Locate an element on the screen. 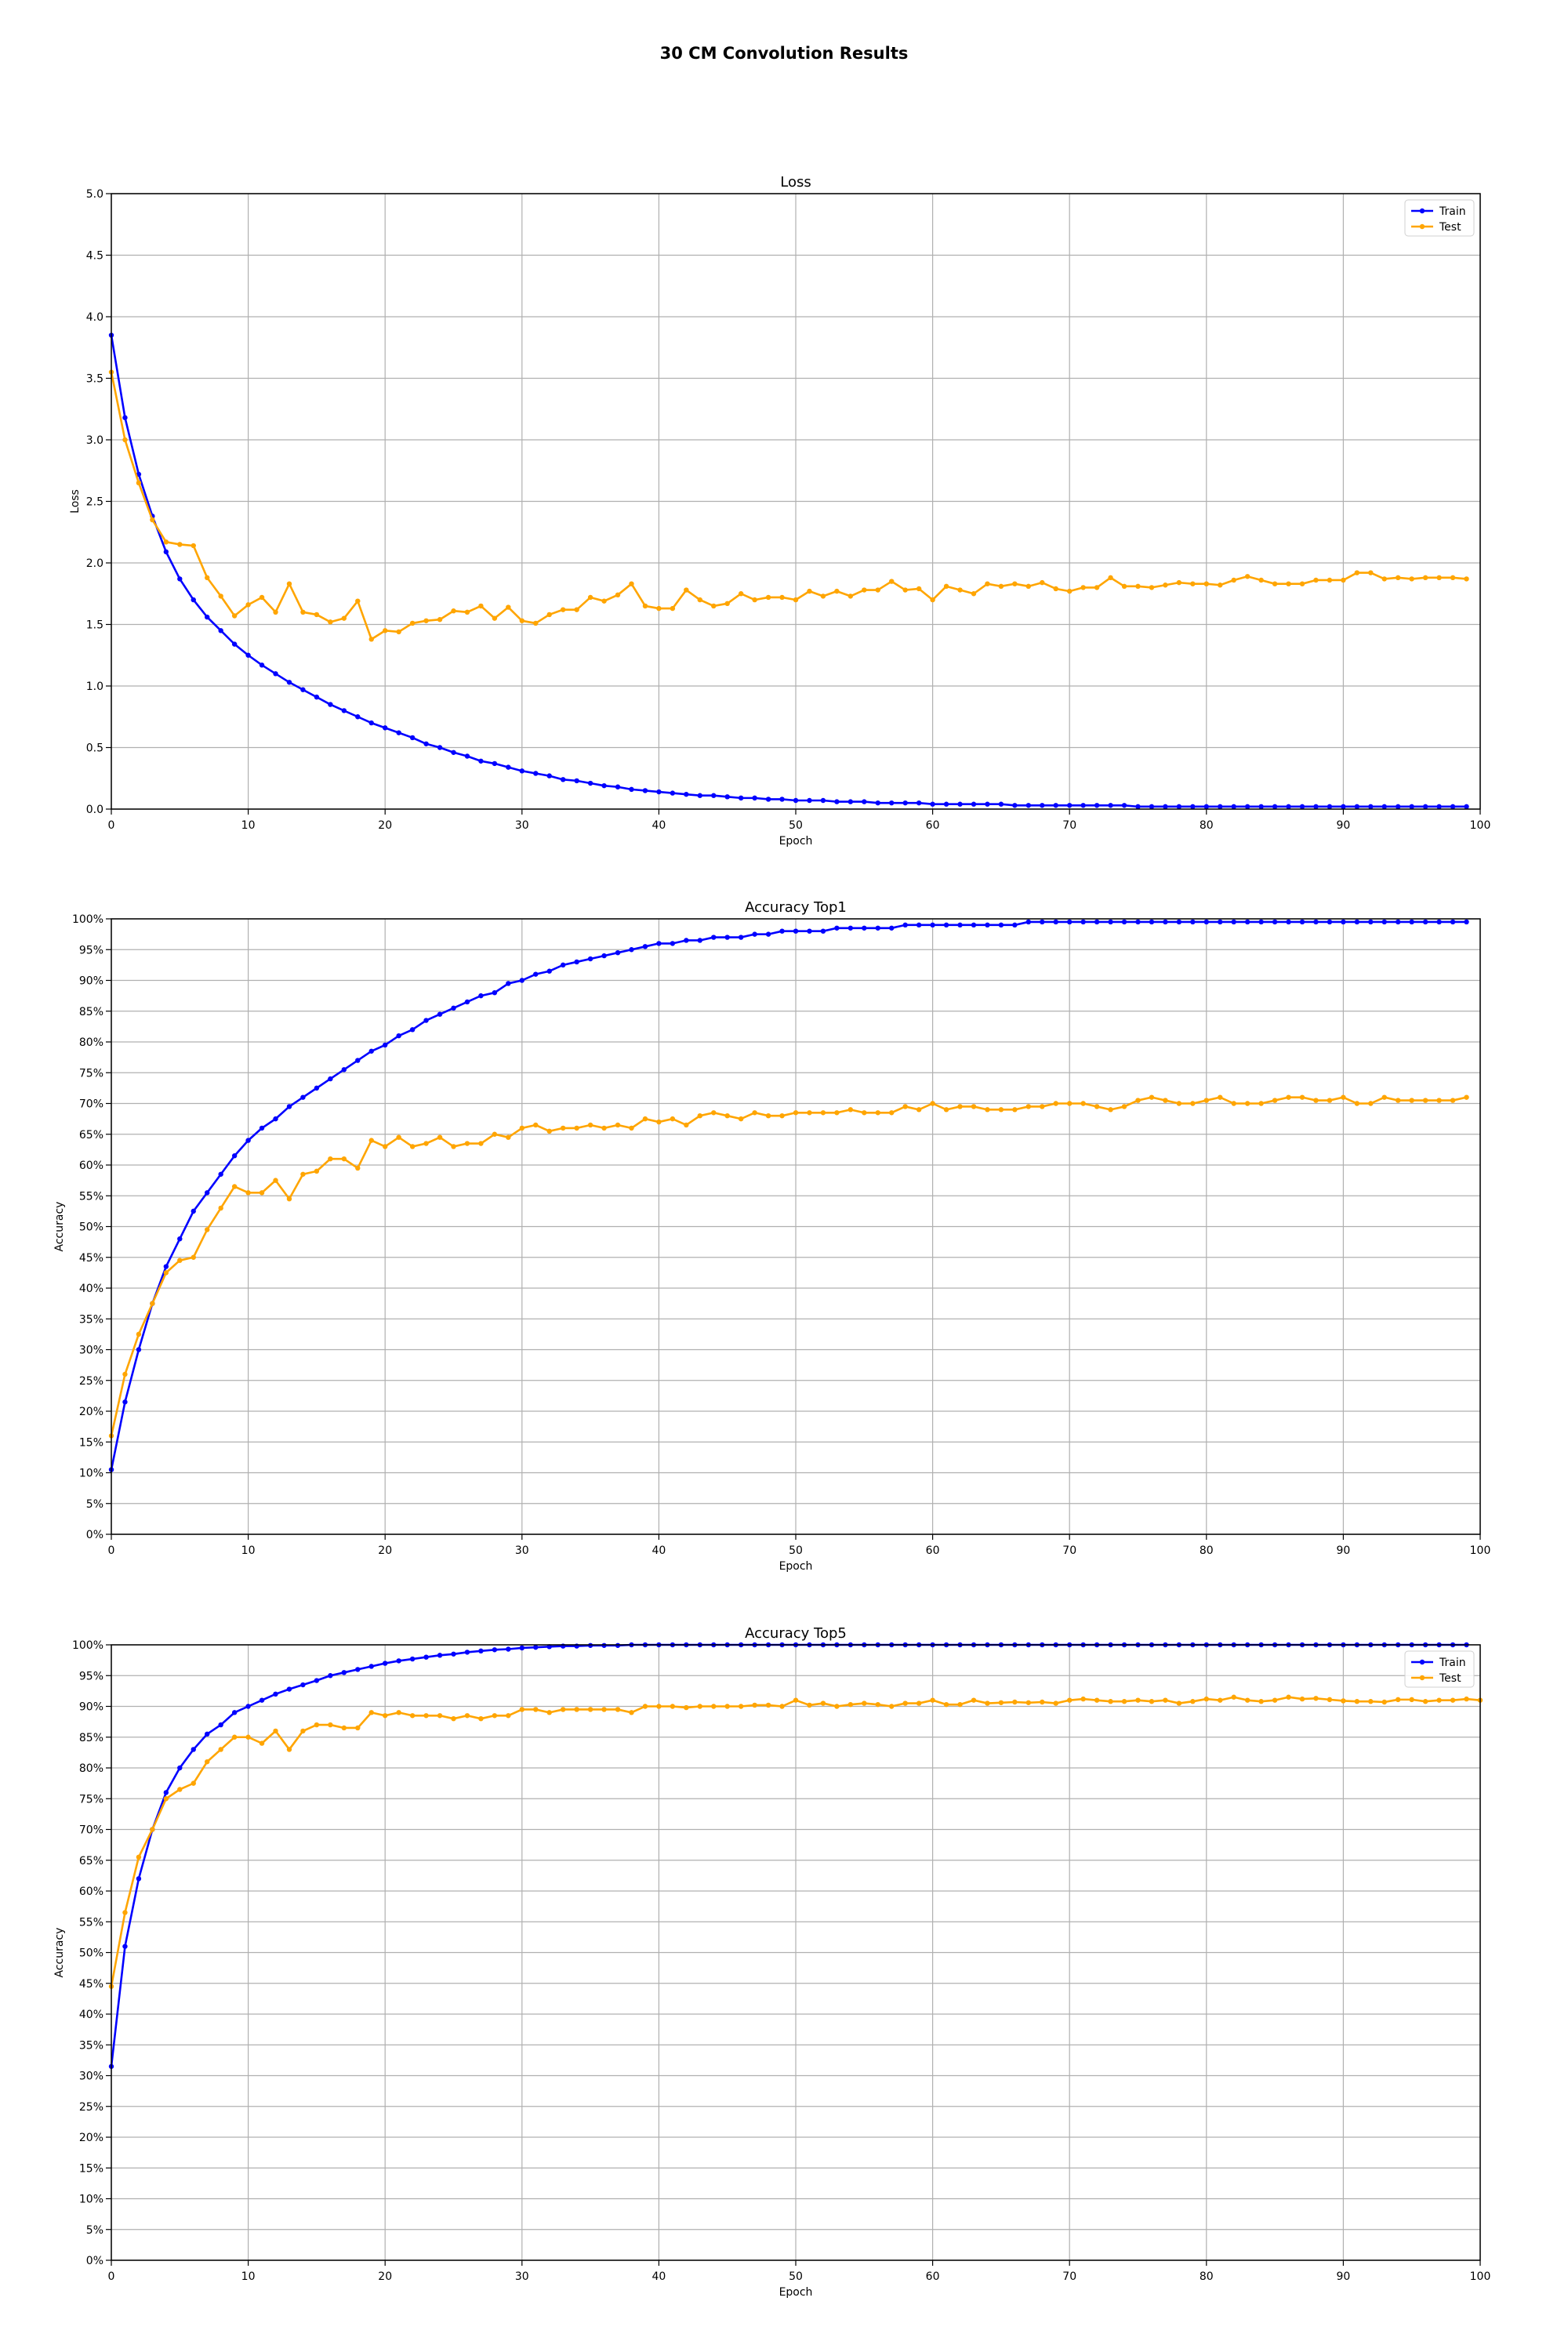  y-tick-label: 45% is located at coordinates (91, 1984).